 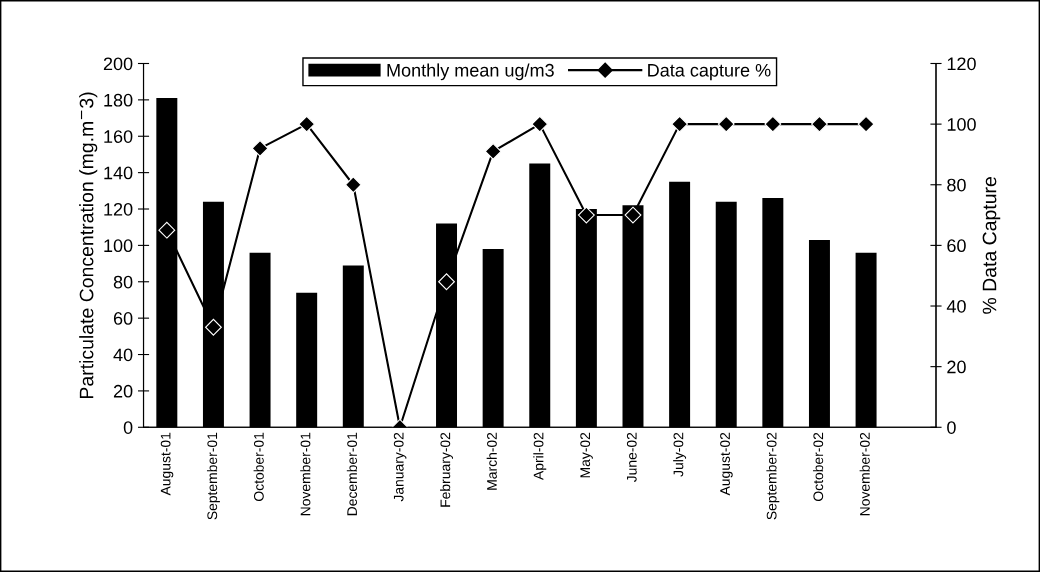 What do you see at coordinates (726, 464) in the screenshot?
I see `x-tick-label: August-02` at bounding box center [726, 464].